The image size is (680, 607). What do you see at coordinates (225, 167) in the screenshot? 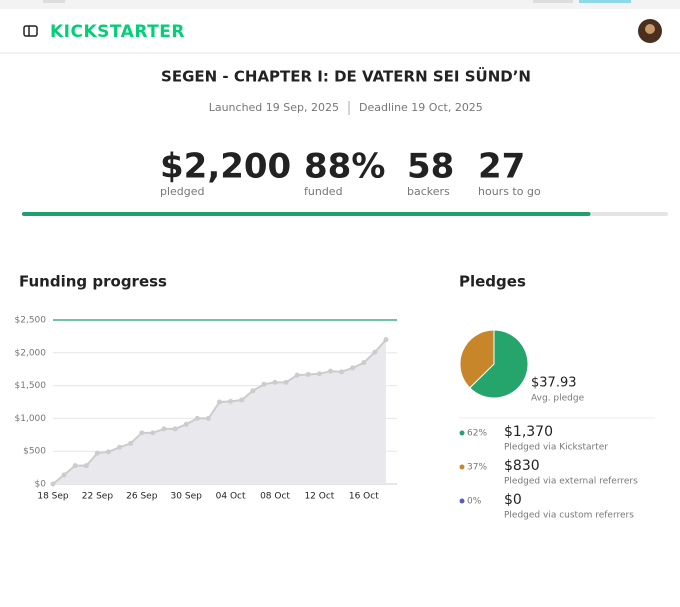
I see `stat-value: $2,200` at bounding box center [225, 167].